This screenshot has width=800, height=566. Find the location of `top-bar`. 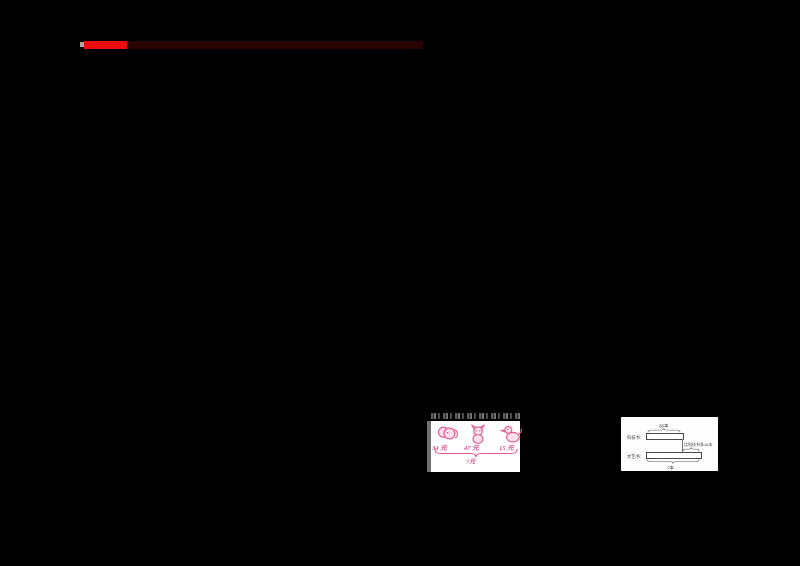

top-bar is located at coordinates (665, 436).